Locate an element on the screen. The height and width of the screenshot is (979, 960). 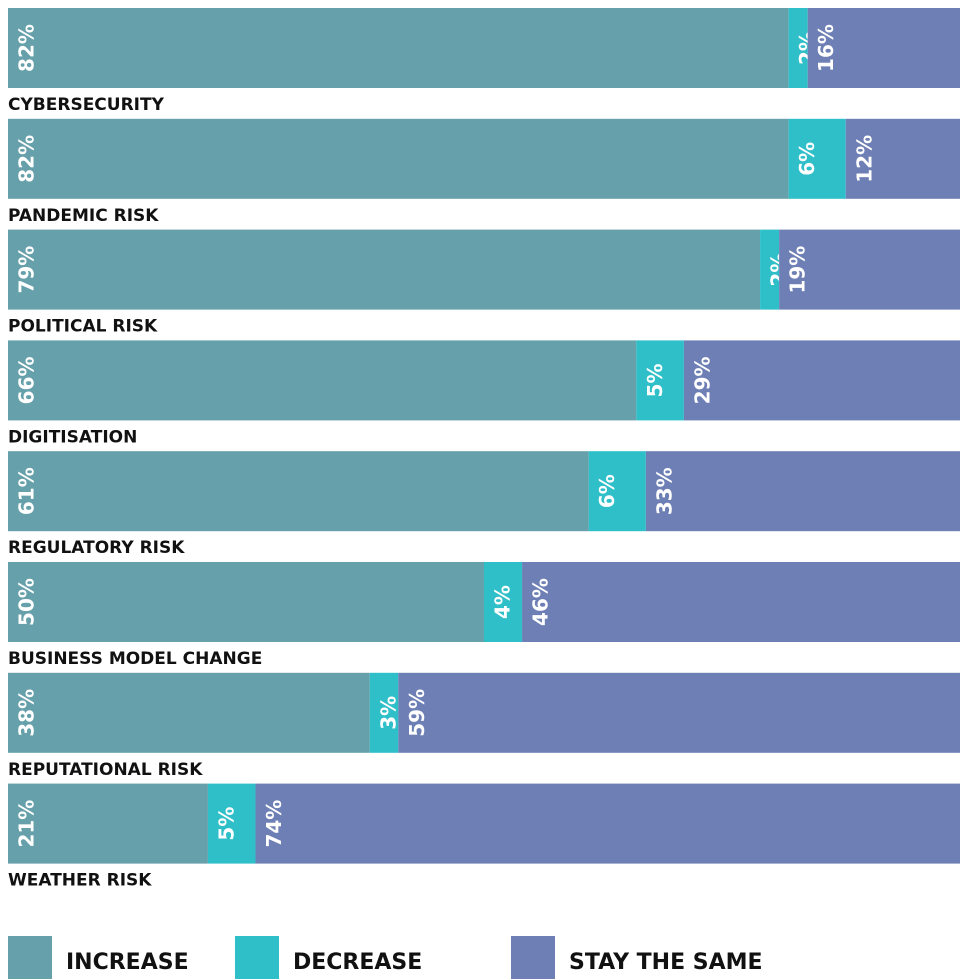
value-label: 50% is located at coordinates (27, 602).